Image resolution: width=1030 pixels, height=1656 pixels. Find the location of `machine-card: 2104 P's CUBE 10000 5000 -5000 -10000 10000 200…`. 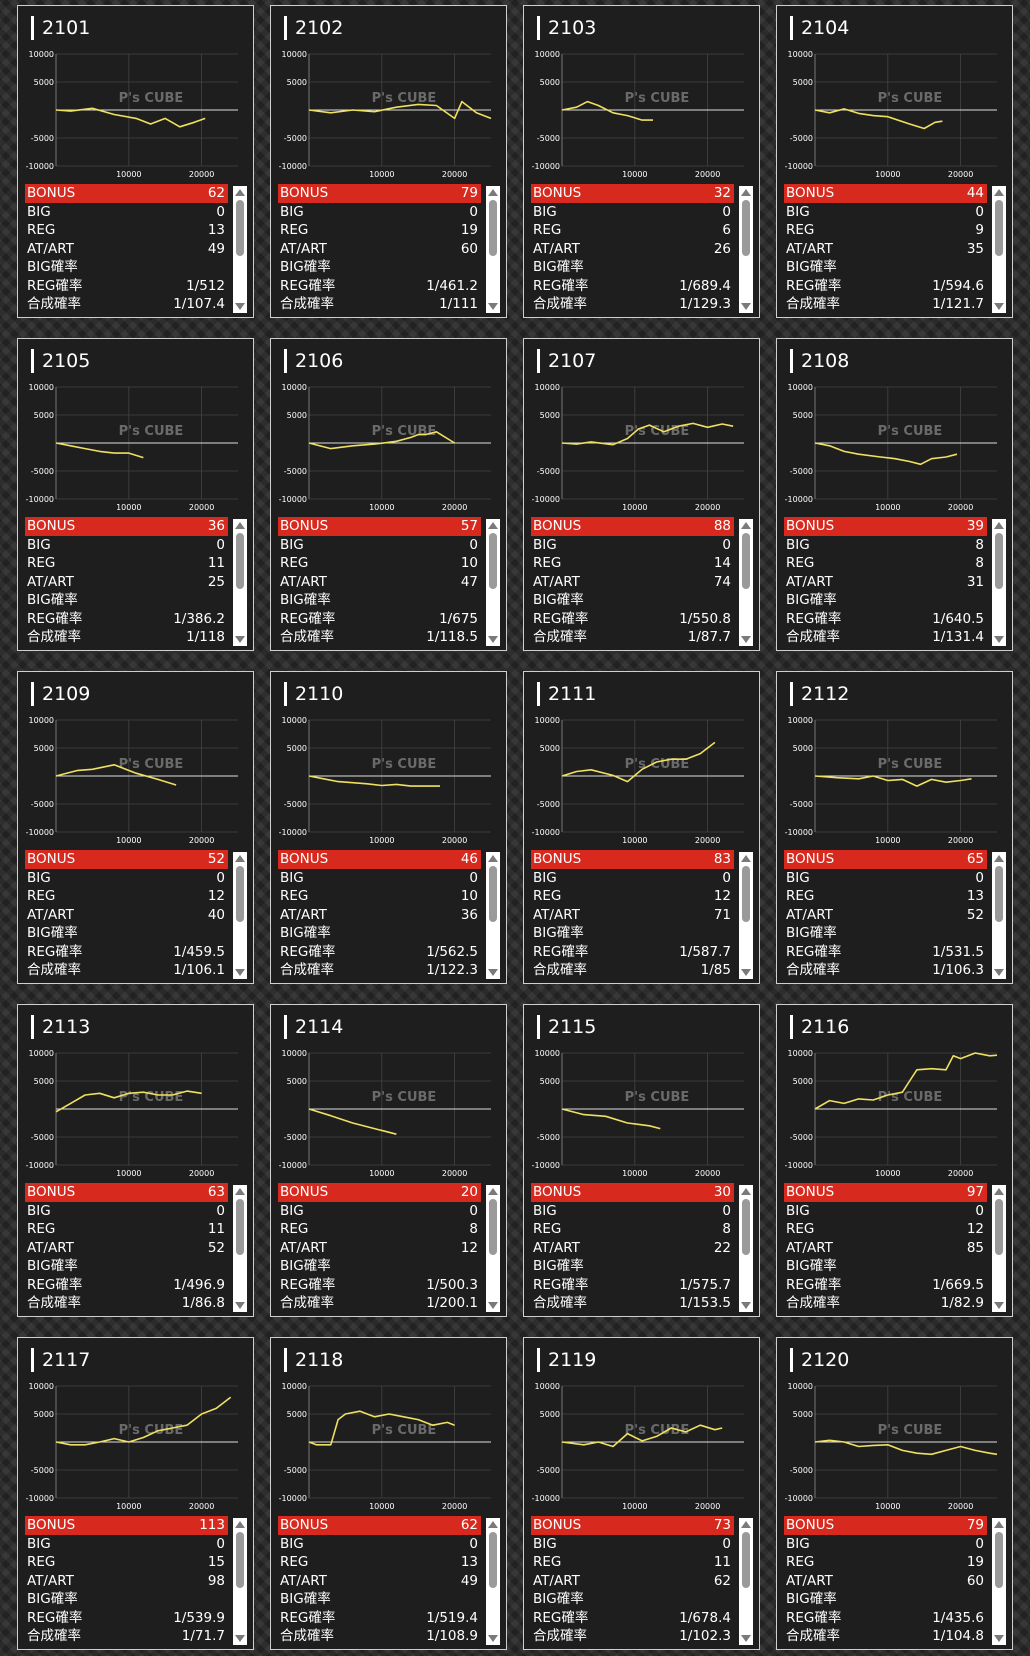

machine-card: 2104 P's CUBE 10000 5000 -5000 -10000 10000 200… is located at coordinates (894, 161).